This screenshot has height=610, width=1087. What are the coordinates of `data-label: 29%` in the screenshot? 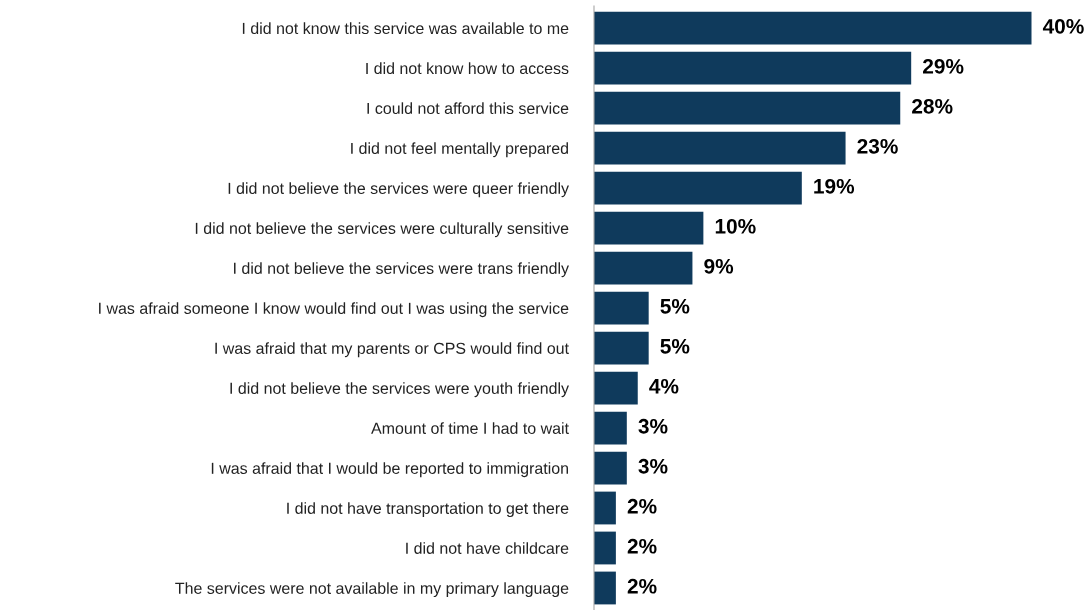 It's located at (943, 66).